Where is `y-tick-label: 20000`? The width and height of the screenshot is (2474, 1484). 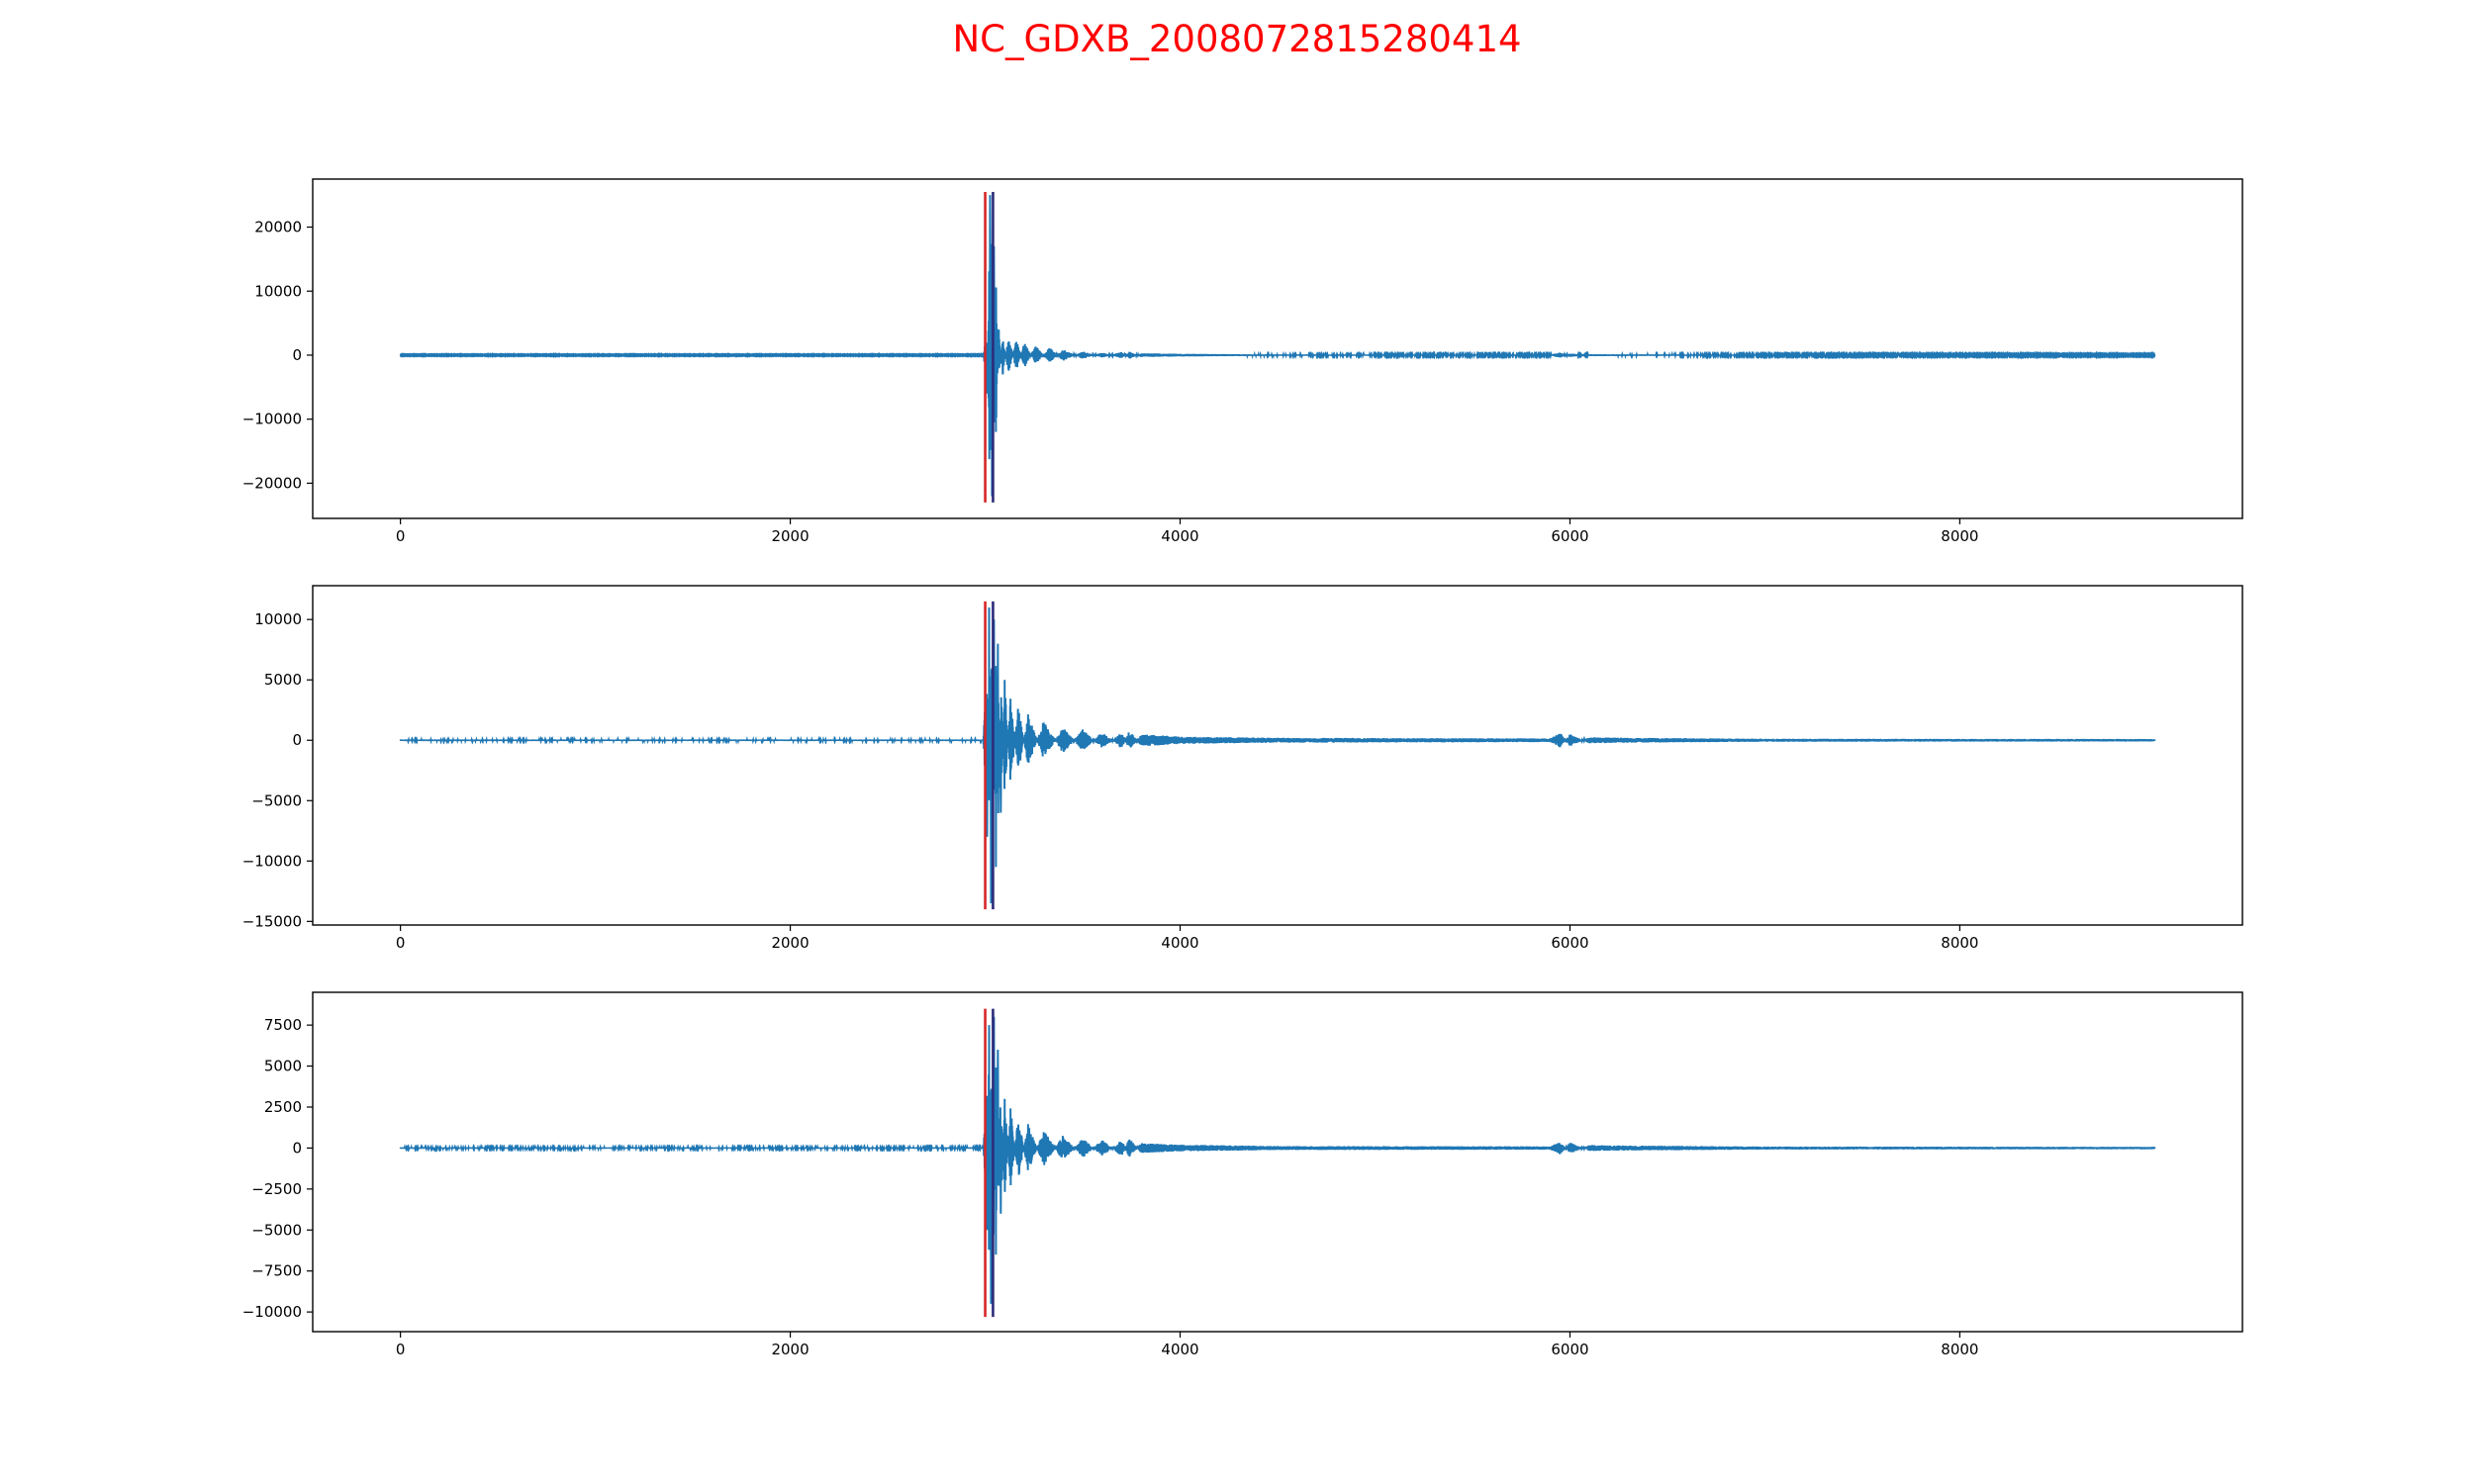 y-tick-label: 20000 is located at coordinates (278, 227).